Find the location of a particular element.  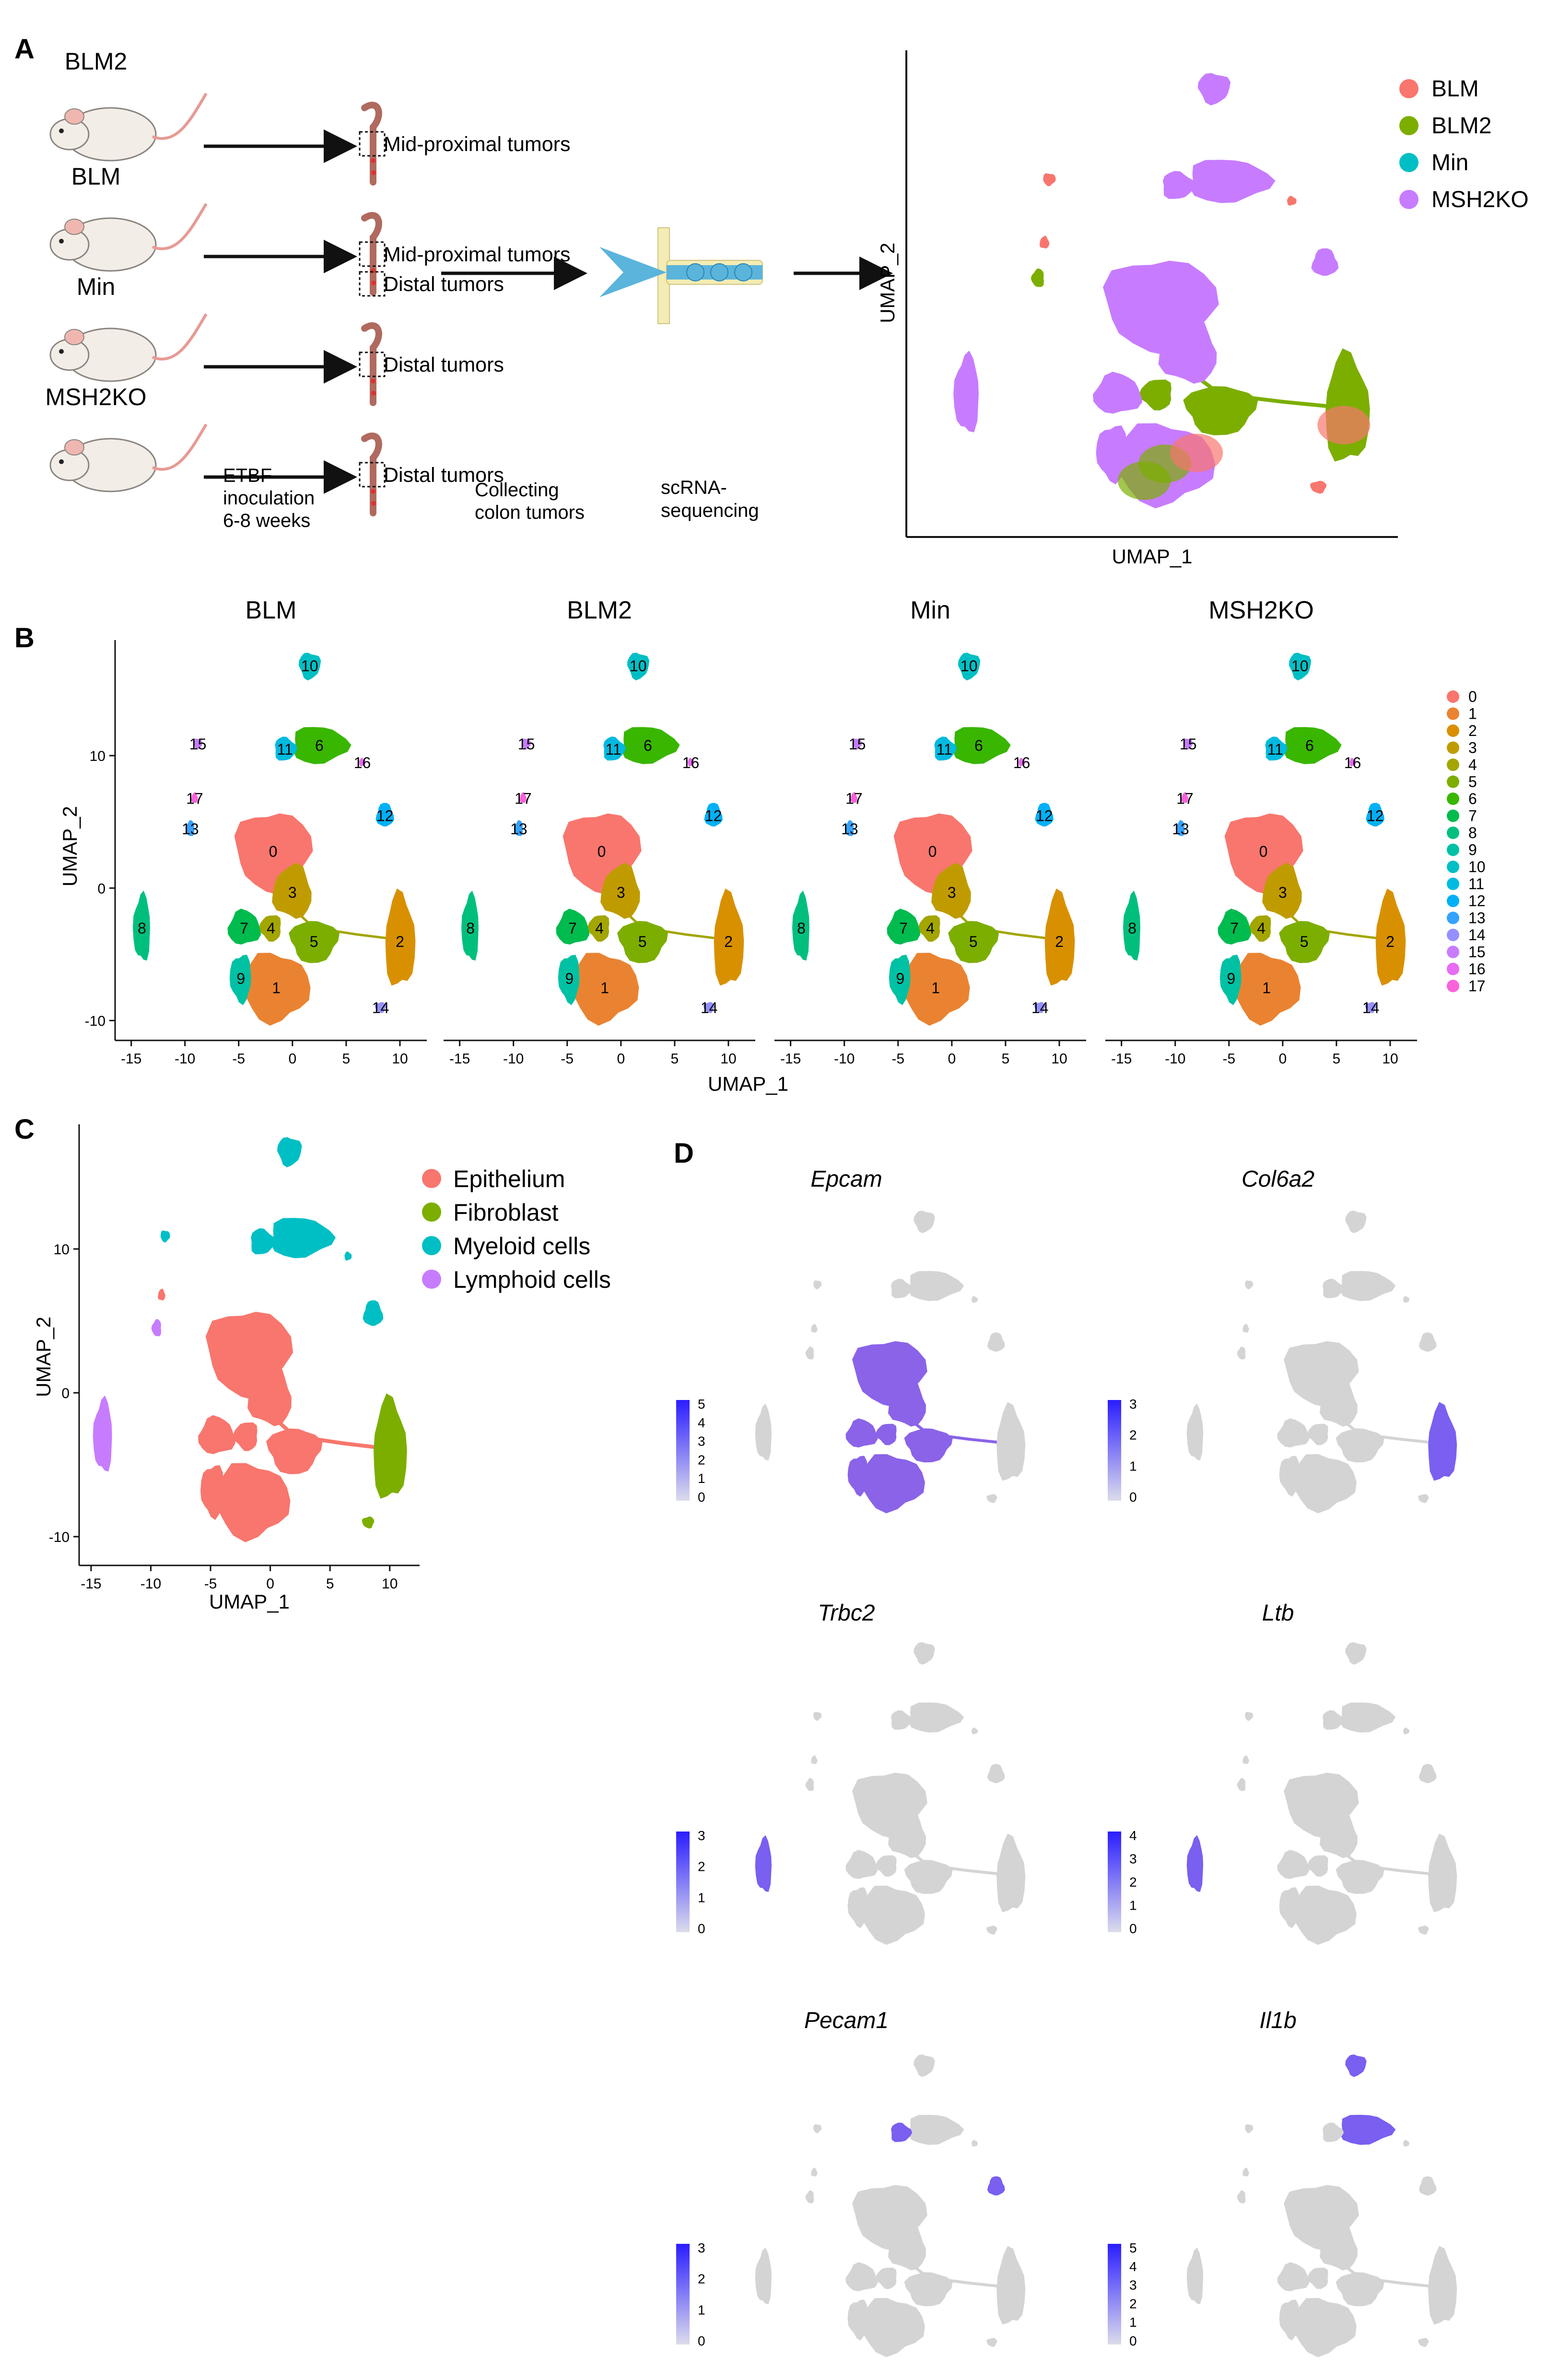

facet-title-msh2ko: MSH2KO is located at coordinates (1261, 610).